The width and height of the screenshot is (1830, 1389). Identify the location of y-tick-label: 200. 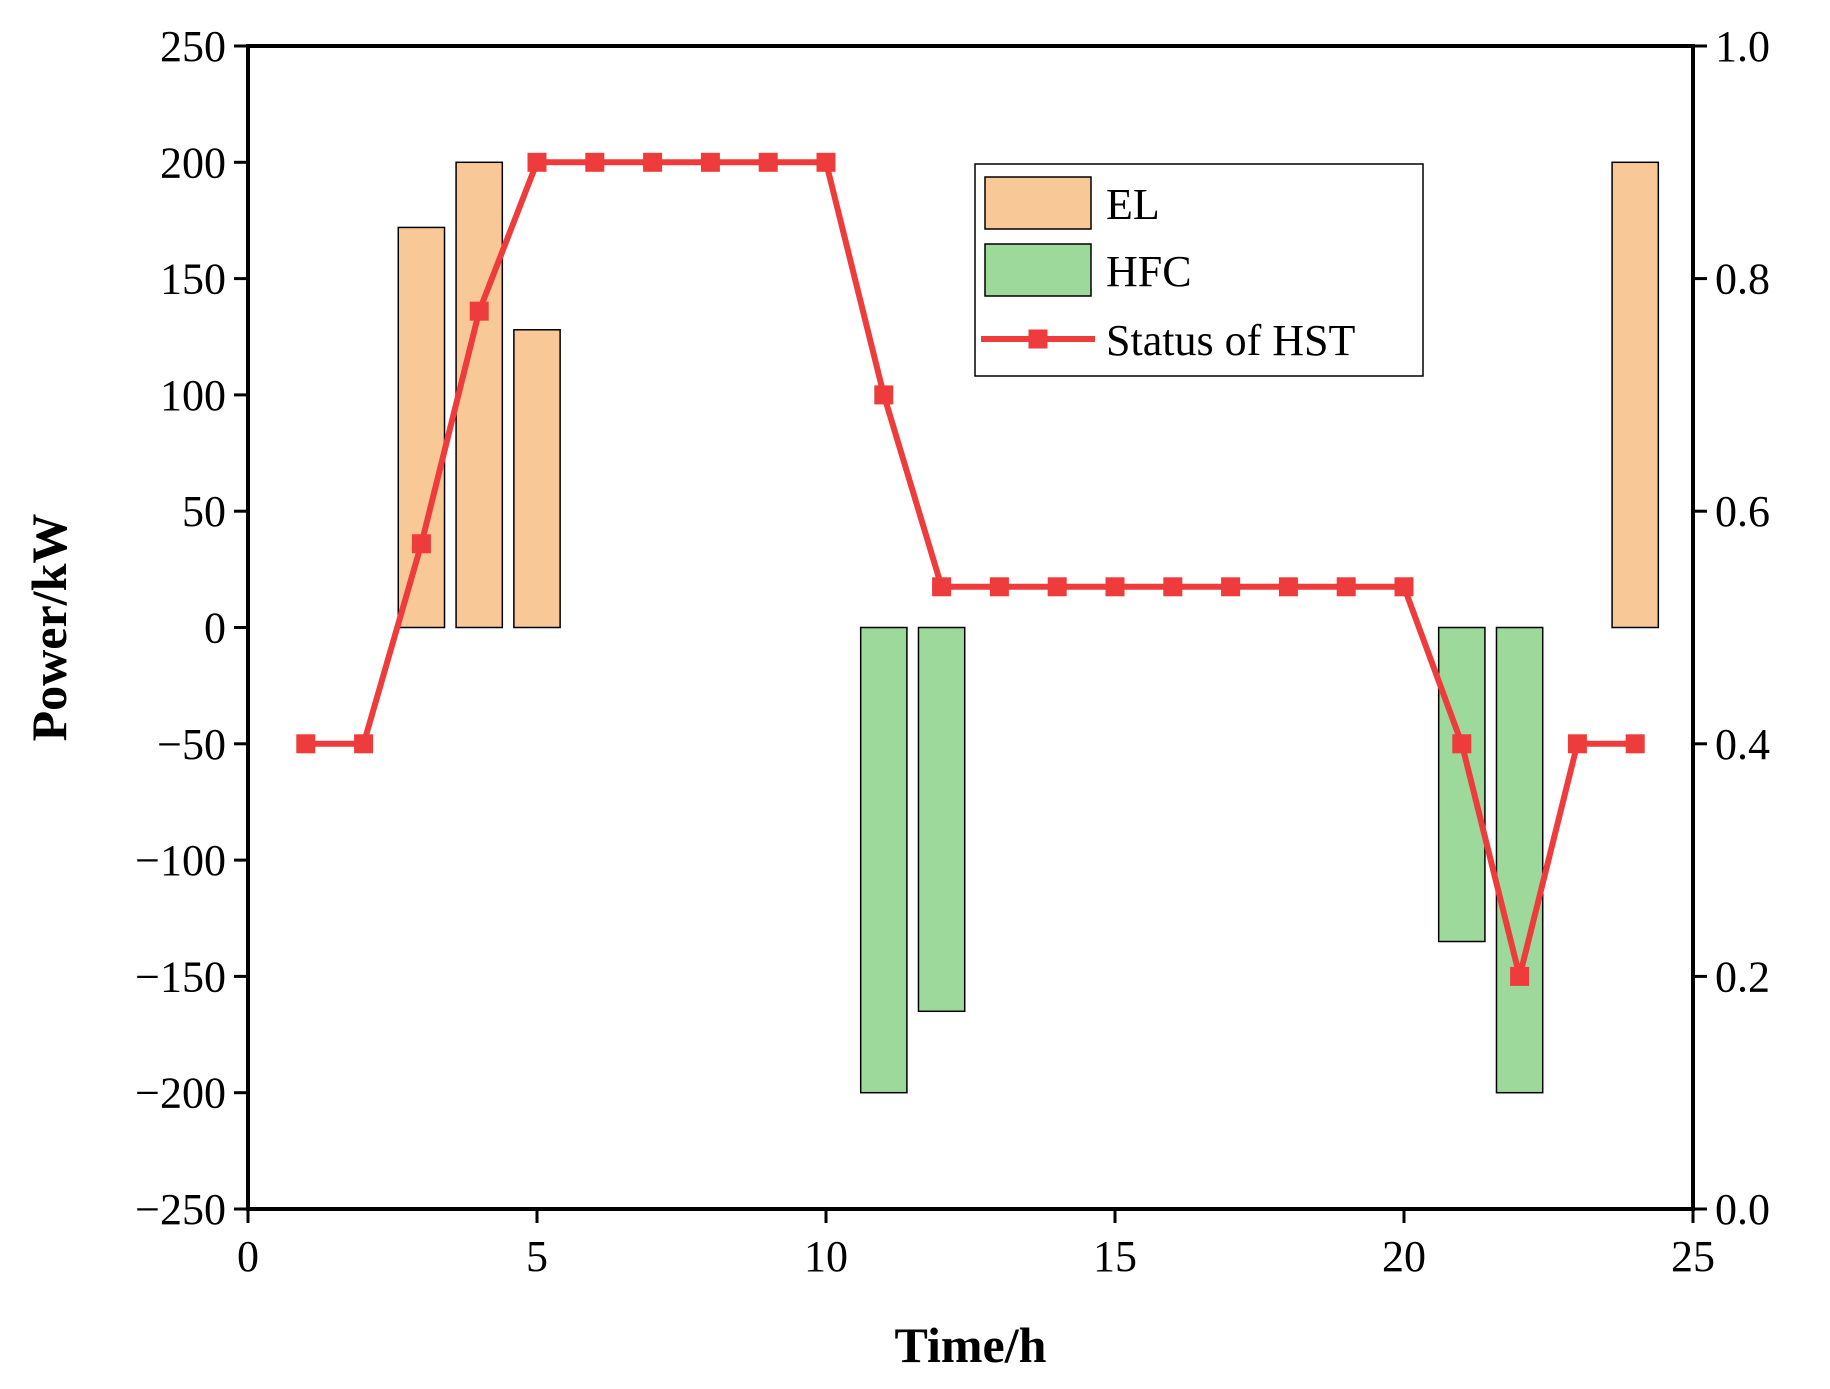
(193, 162).